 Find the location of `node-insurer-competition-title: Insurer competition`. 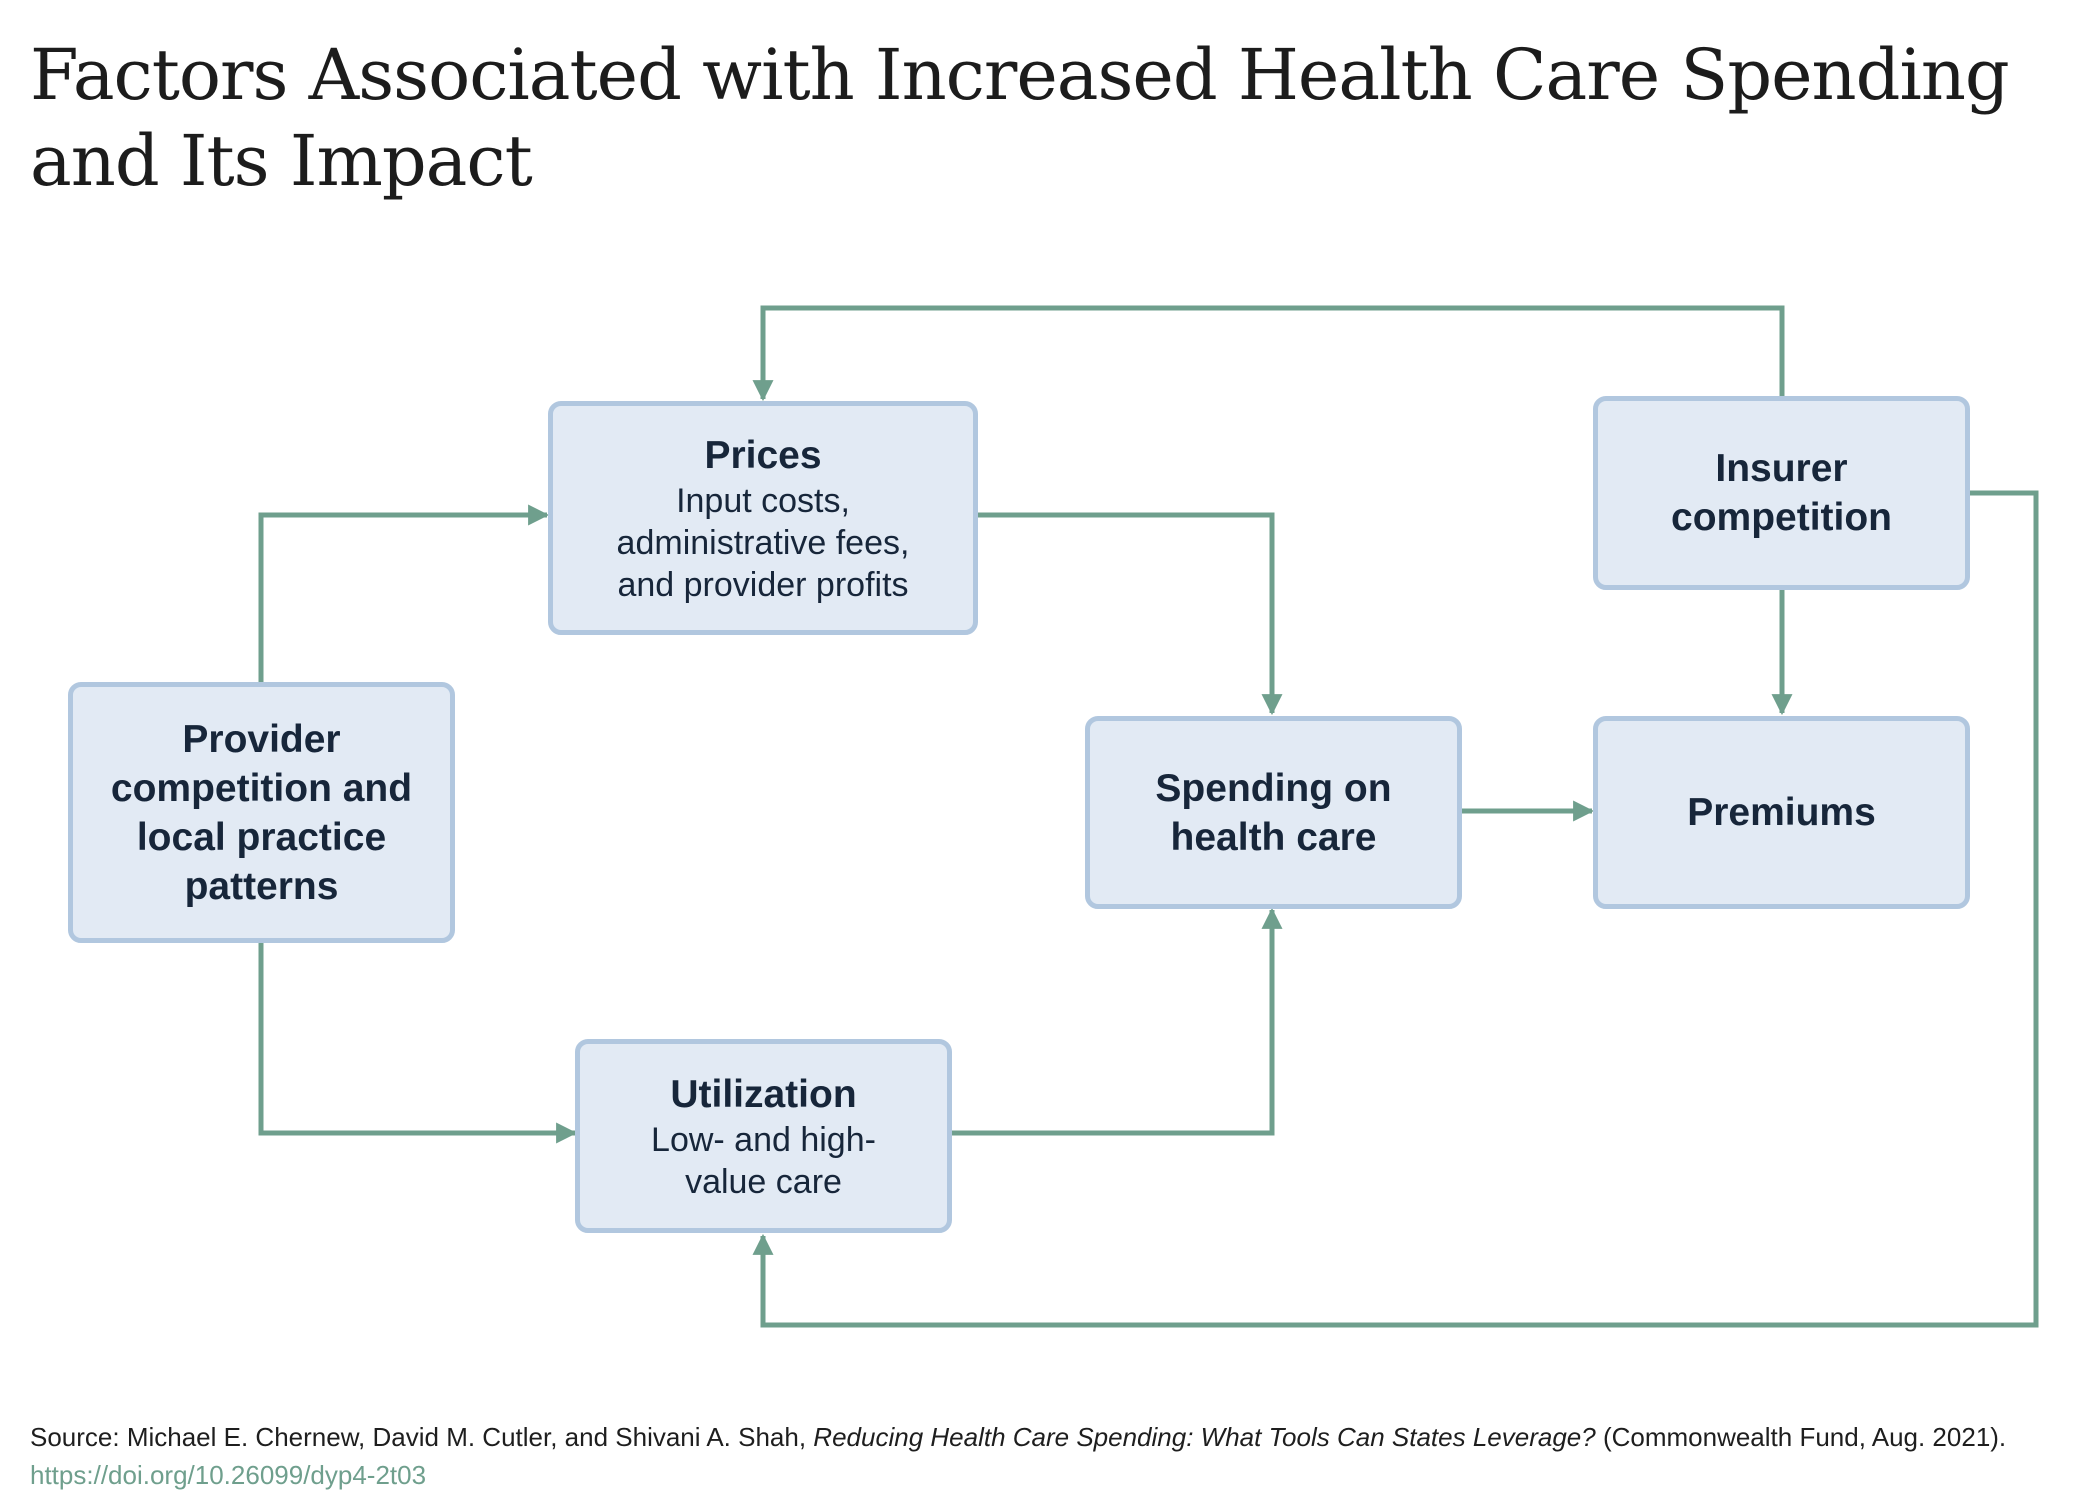

node-insurer-competition-title: Insurer competition is located at coordinates (1781, 493).